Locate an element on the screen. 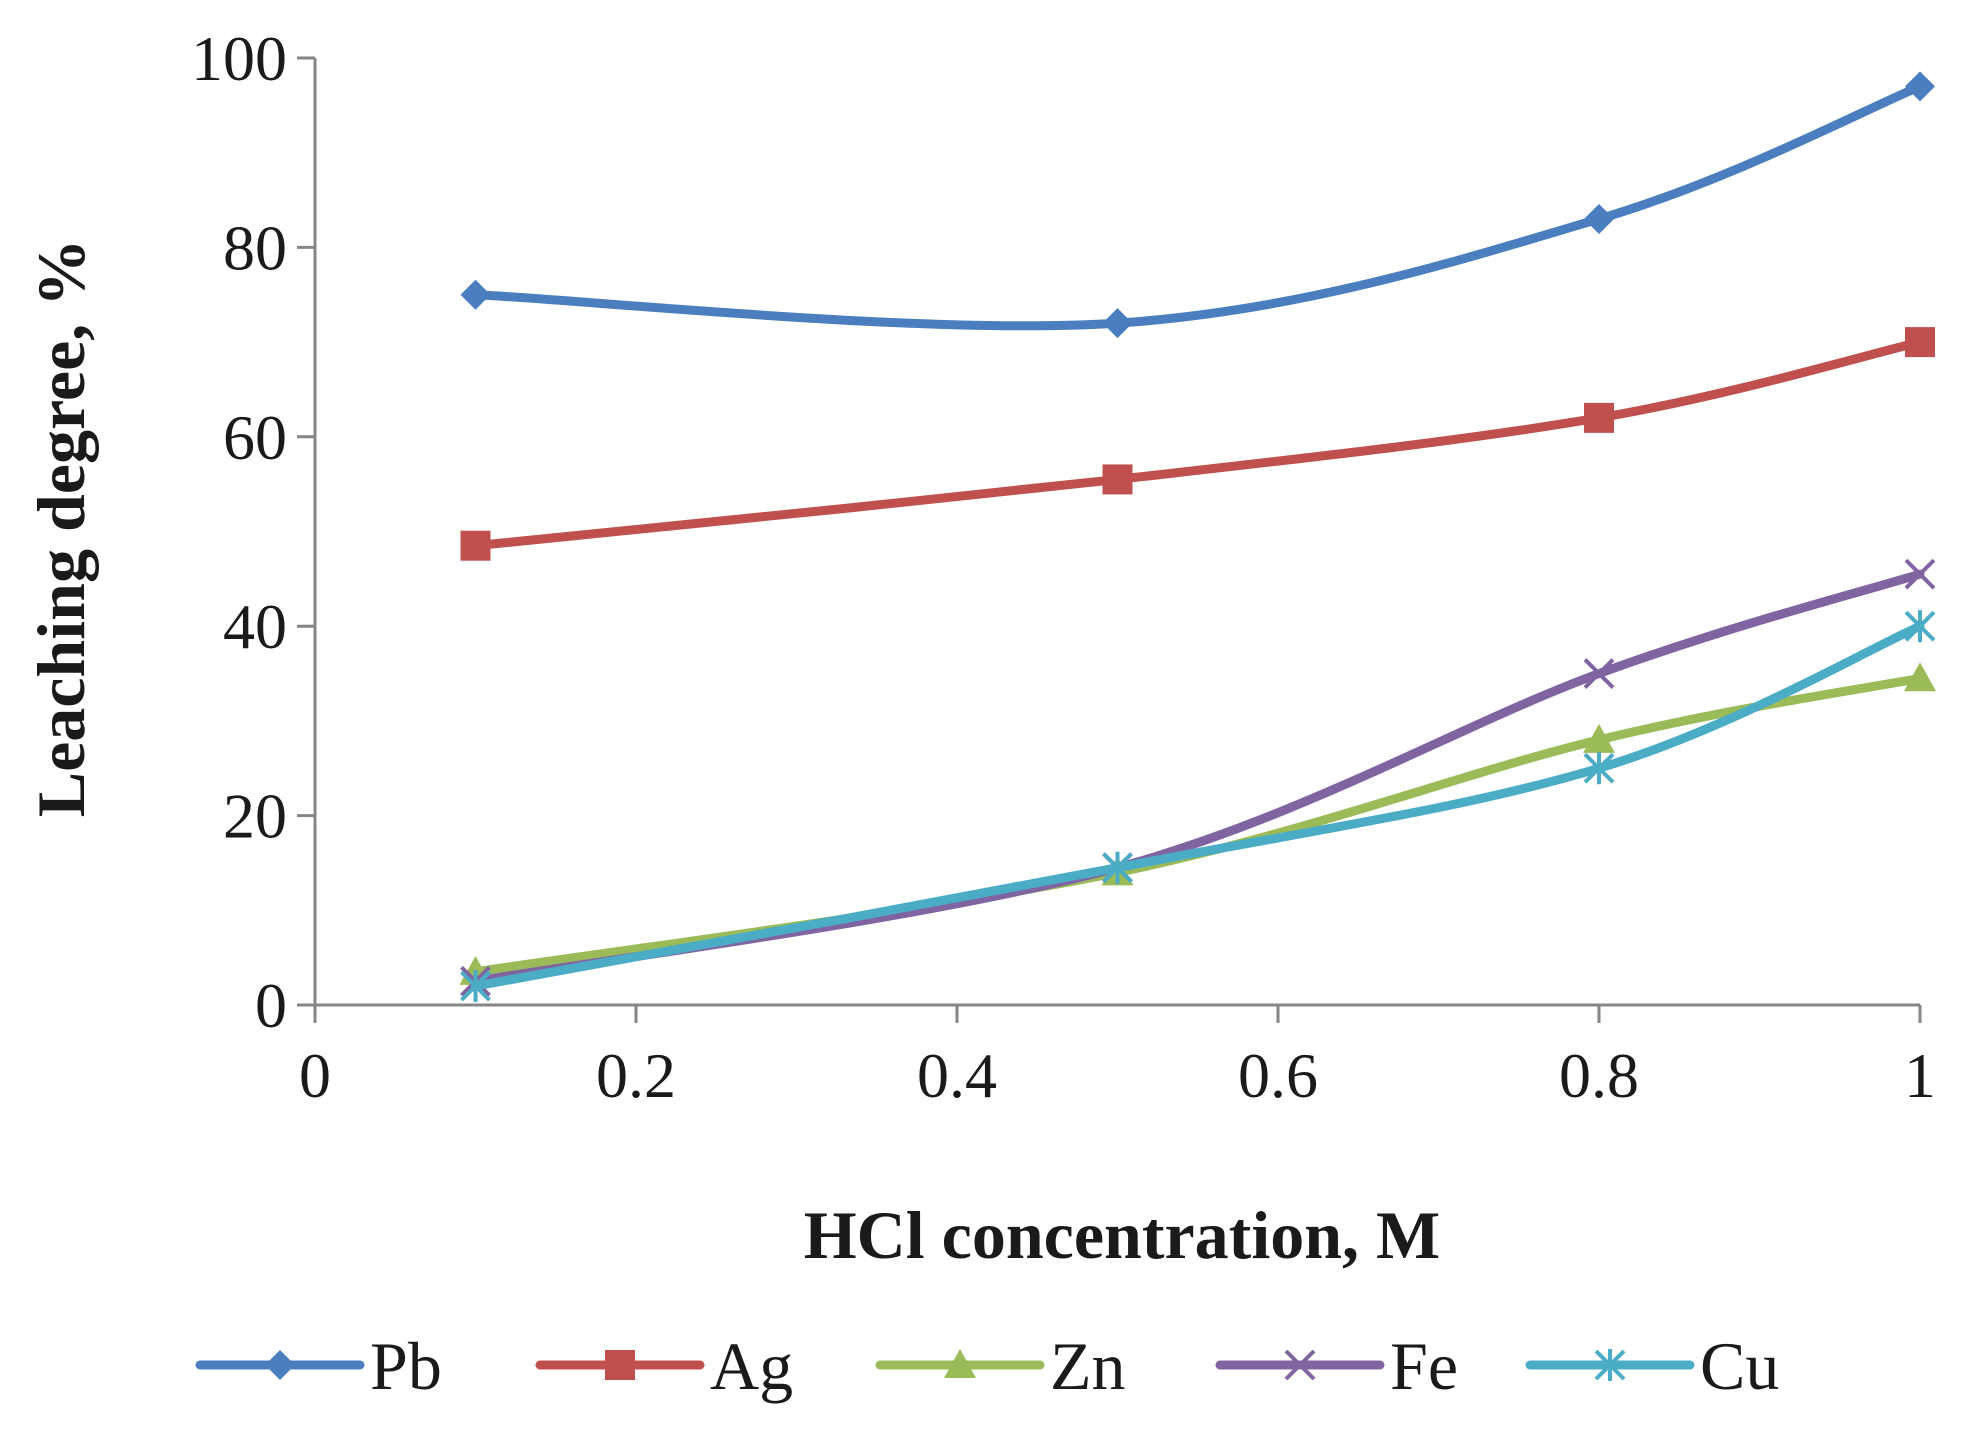 This screenshot has width=1964, height=1432. legend-label: Ag is located at coordinates (751, 1366).